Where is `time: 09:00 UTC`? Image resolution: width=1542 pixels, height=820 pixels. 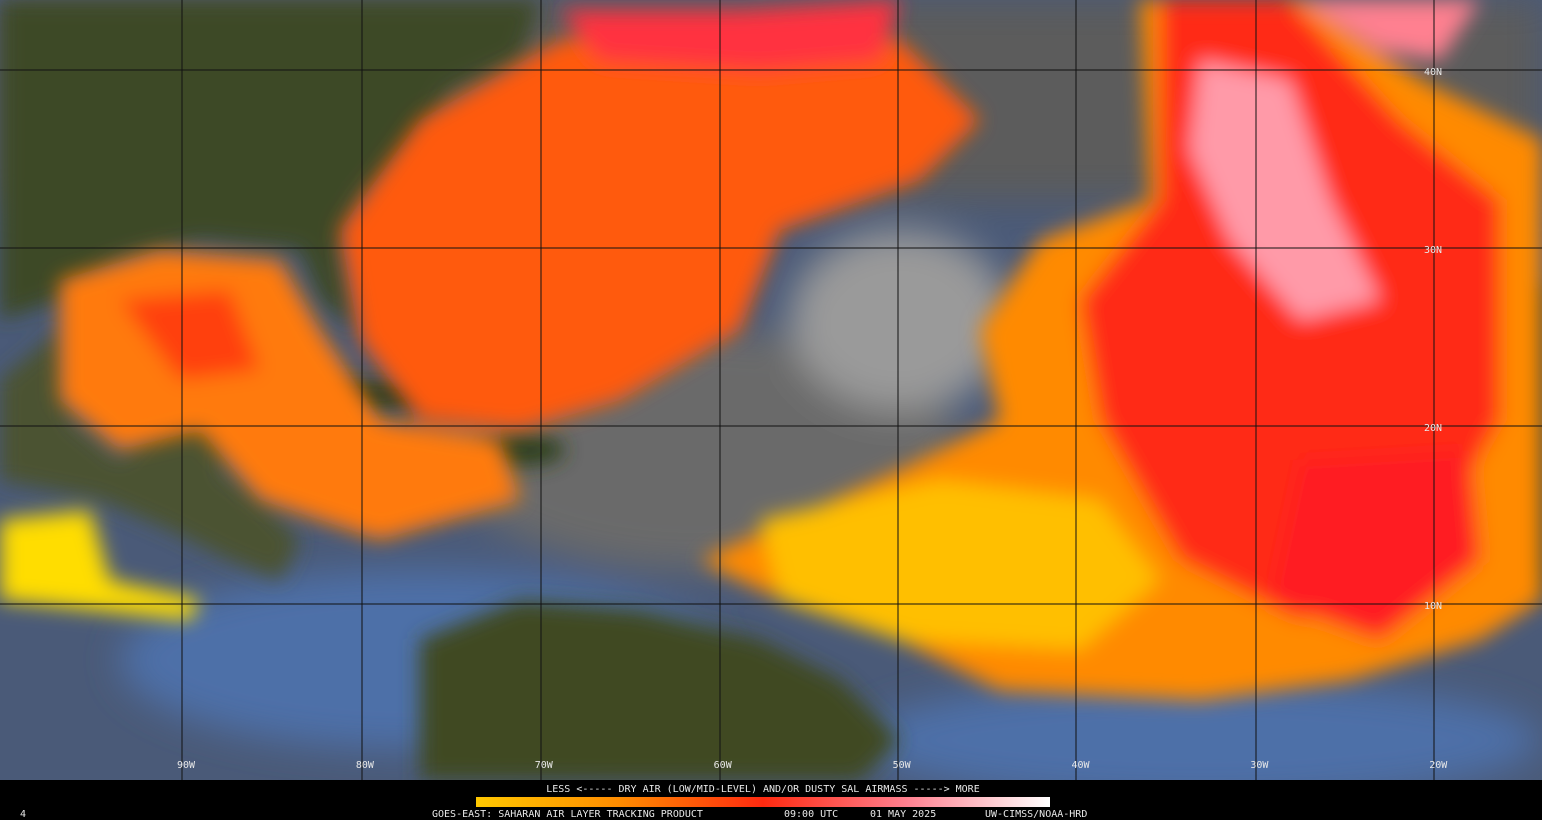 time: 09:00 UTC is located at coordinates (811, 814).